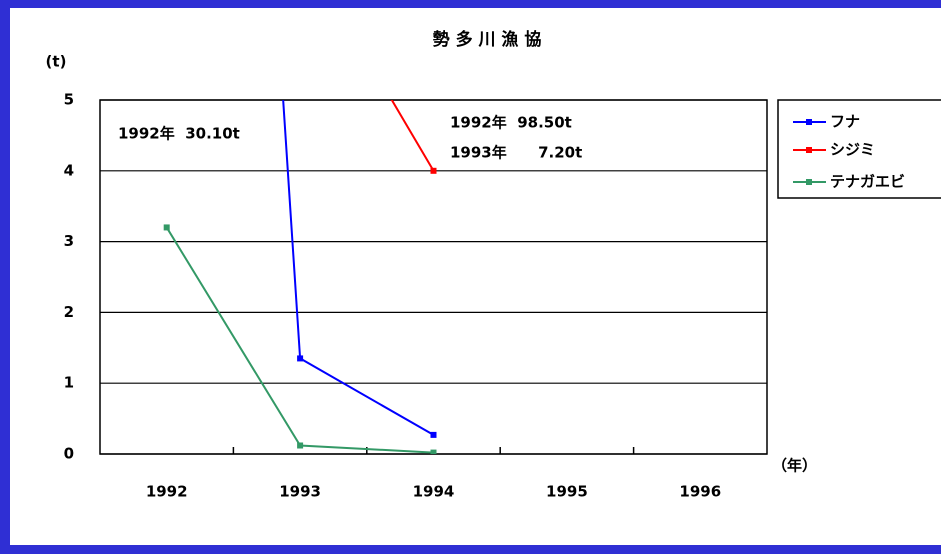 This screenshot has height=554, width=941. Describe the element at coordinates (794, 466) in the screenshot. I see `x-axis-label: （年）` at that location.